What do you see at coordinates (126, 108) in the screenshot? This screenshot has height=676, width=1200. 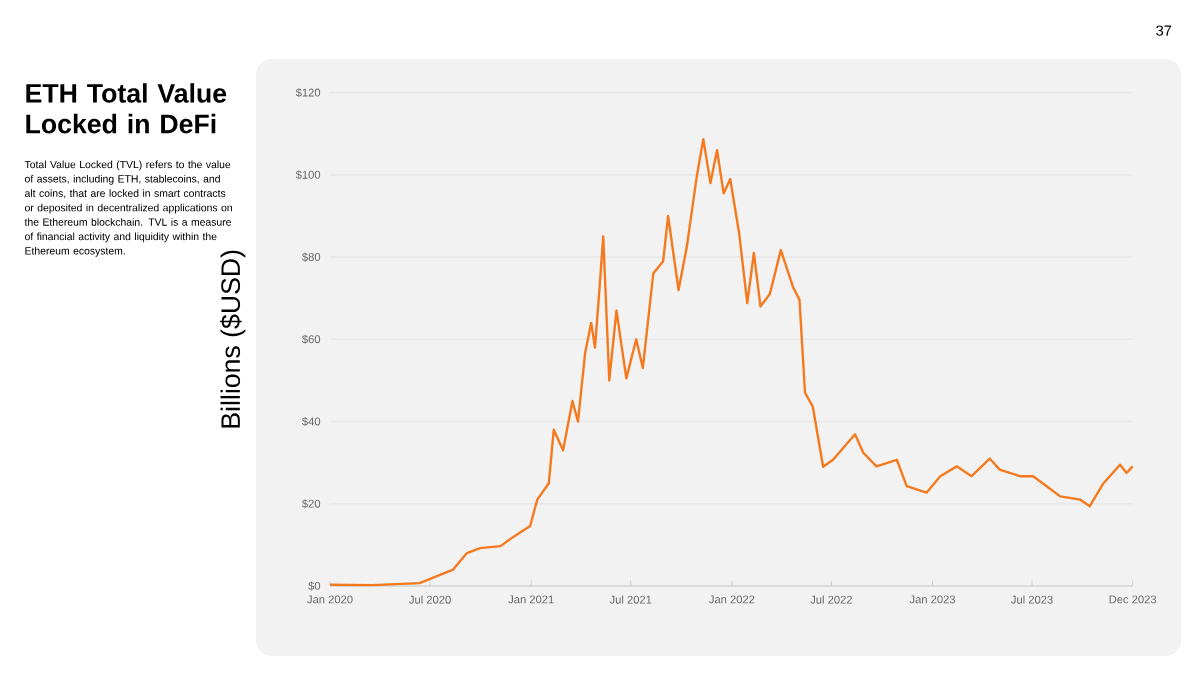 I see `chart-title: ETH Total Value Locked in DeFi` at bounding box center [126, 108].